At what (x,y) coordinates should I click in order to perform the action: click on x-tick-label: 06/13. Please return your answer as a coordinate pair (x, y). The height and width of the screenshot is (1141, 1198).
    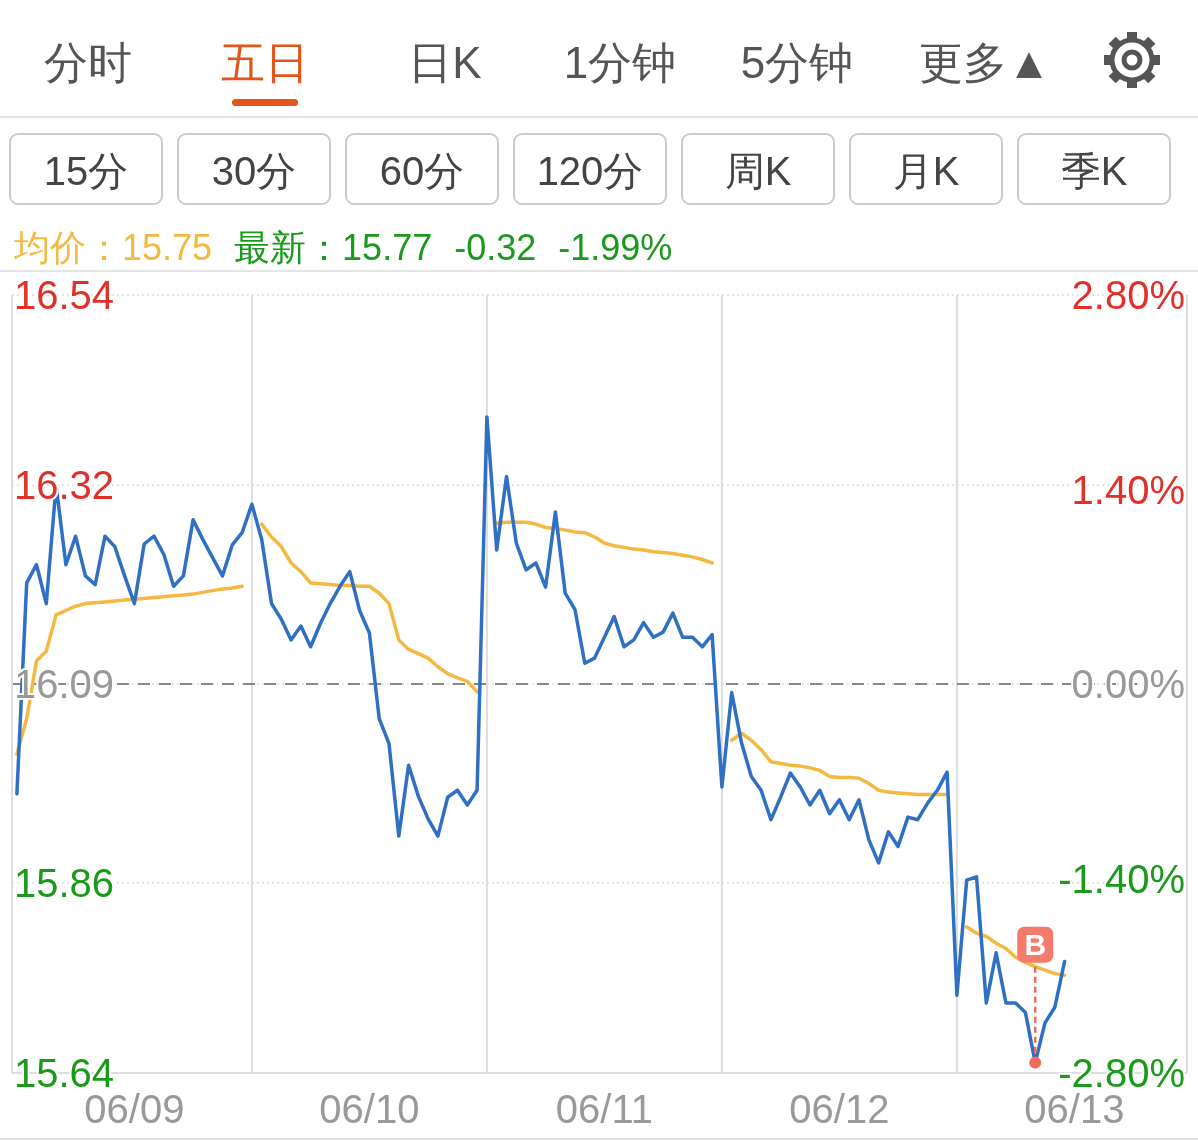
    Looking at the image, I should click on (1074, 1109).